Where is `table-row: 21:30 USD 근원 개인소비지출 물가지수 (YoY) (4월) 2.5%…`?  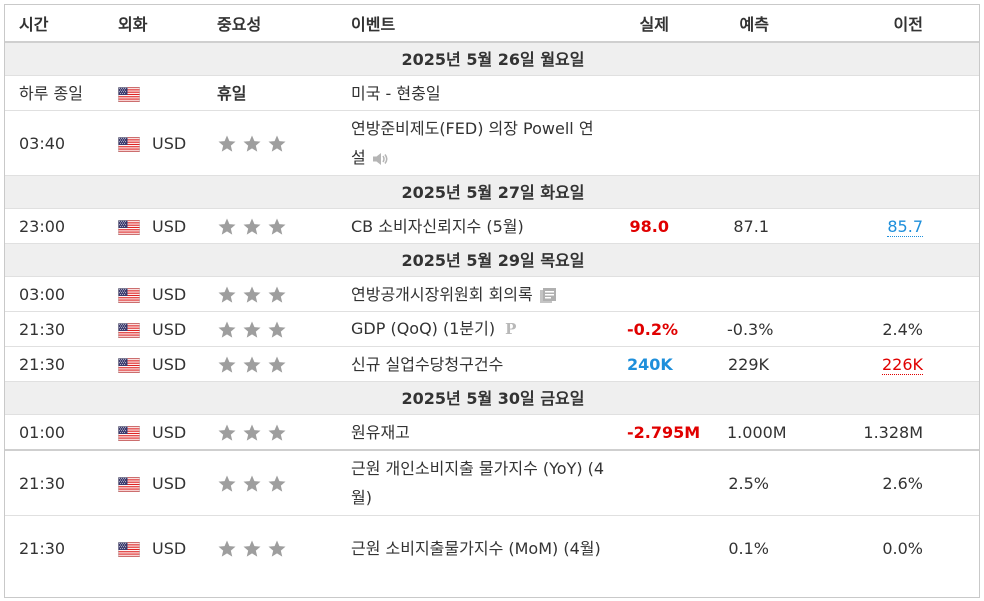
table-row: 21:30 USD 근원 개인소비지출 물가지수 (YoY) (4월) 2.5%… is located at coordinates (492, 482).